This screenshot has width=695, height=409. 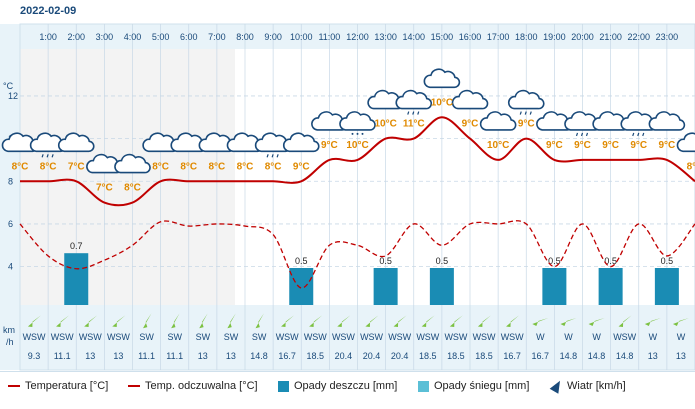 I want to click on hour-label: 5:00, so click(x=161, y=37).